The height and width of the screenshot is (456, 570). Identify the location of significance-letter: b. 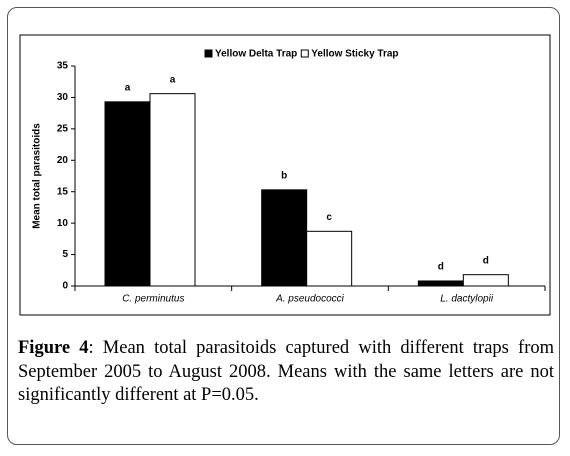
(284, 175).